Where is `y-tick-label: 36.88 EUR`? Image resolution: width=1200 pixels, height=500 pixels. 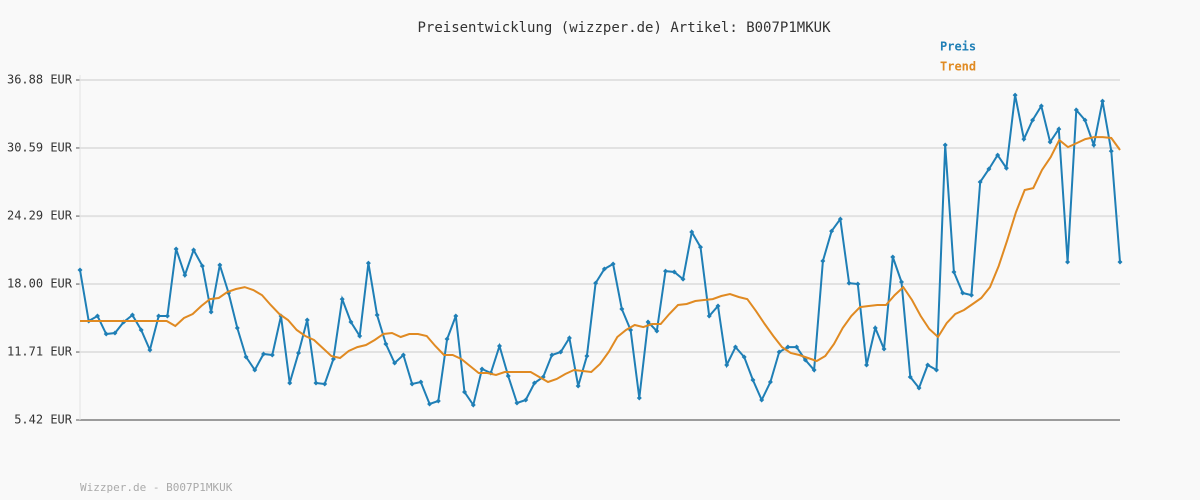 y-tick-label: 36.88 EUR is located at coordinates (40, 80).